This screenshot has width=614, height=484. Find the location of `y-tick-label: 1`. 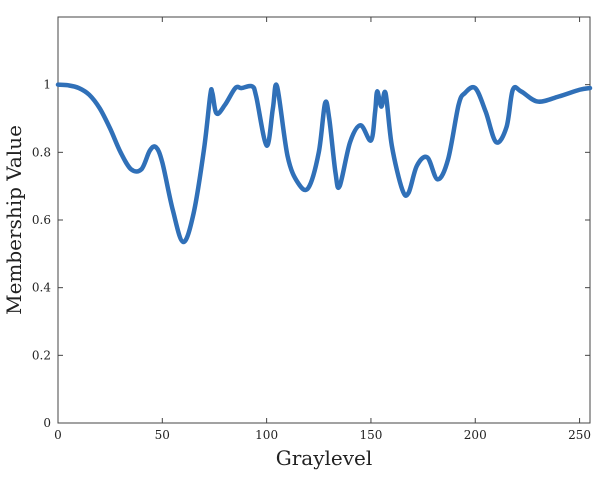

y-tick-label: 1 is located at coordinates (47, 85).